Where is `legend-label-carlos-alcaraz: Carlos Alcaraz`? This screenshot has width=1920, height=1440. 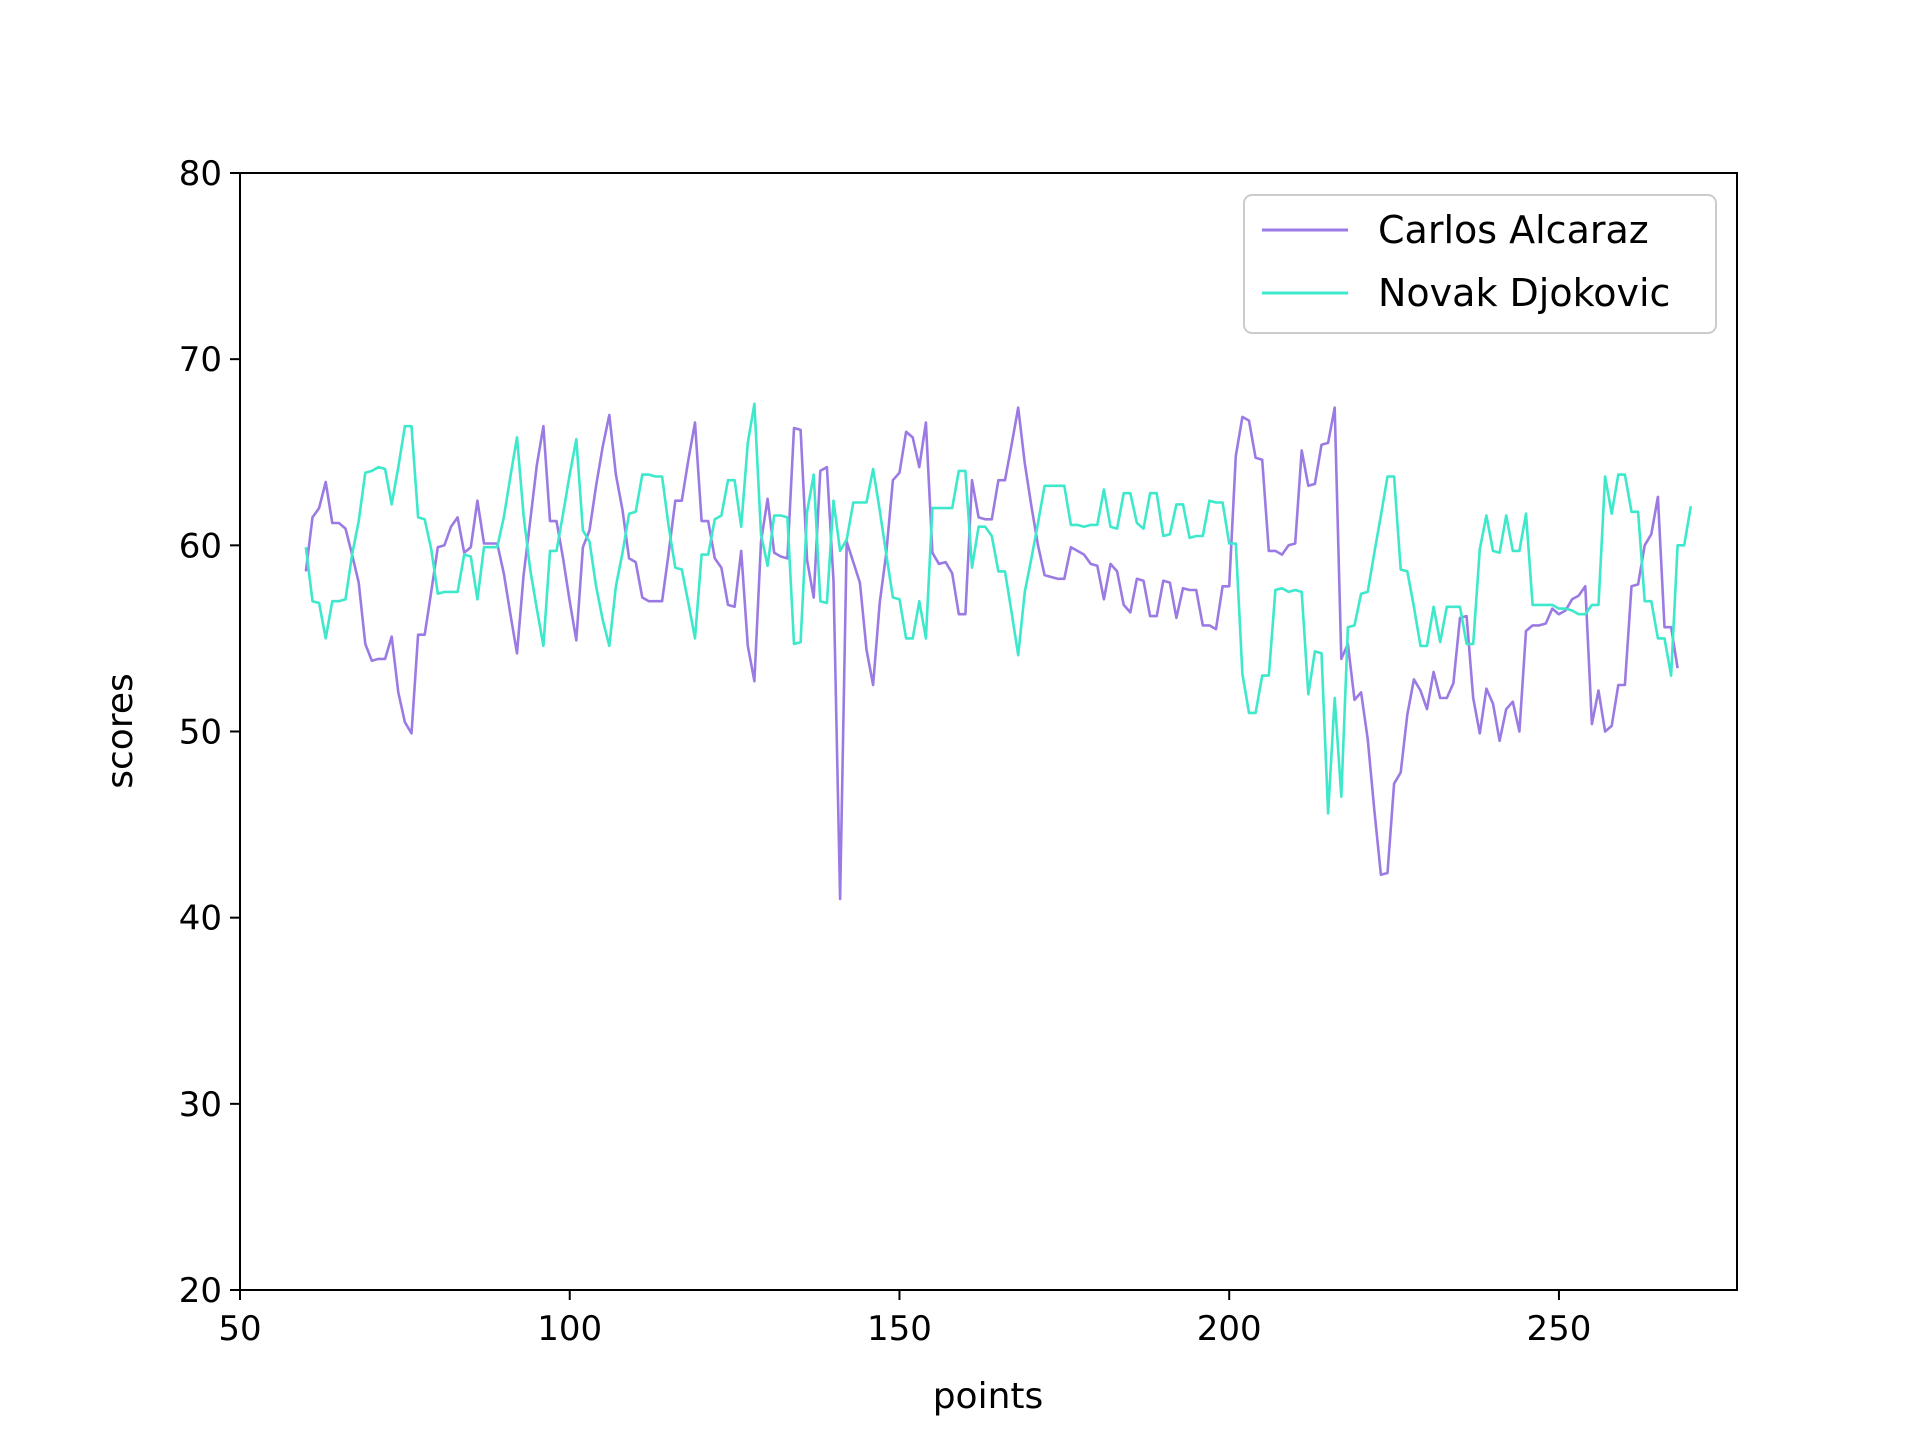
legend-label-carlos-alcaraz: Carlos Alcaraz is located at coordinates (1513, 230).